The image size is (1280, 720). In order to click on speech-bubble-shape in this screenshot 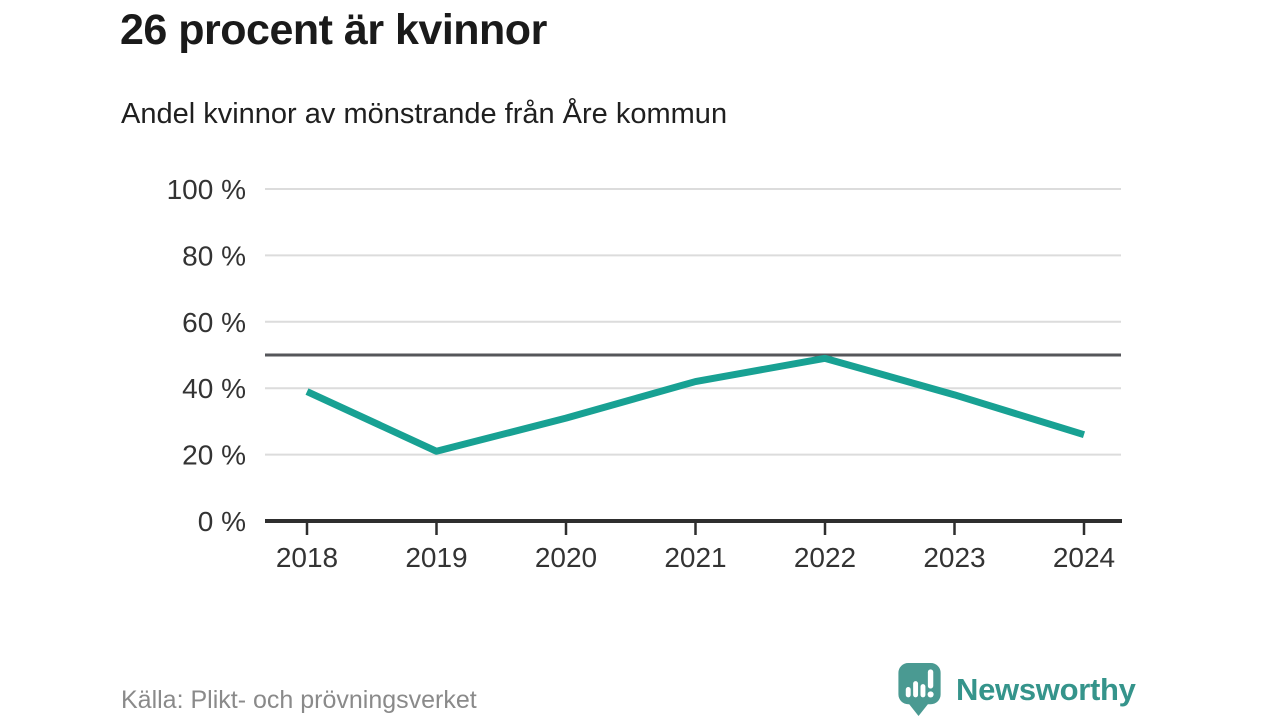, I will do `click(919, 690)`.